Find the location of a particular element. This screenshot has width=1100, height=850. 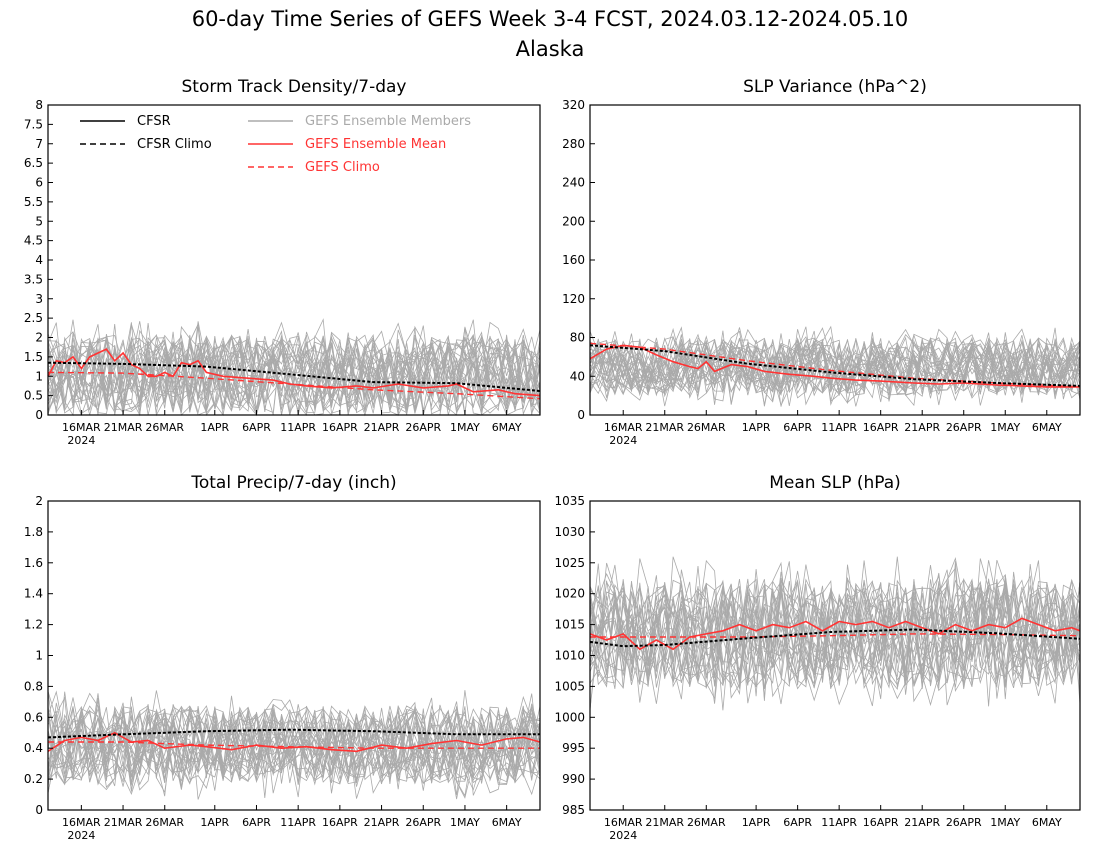

y-tick-label: 1020 is located at coordinates (569, 594).